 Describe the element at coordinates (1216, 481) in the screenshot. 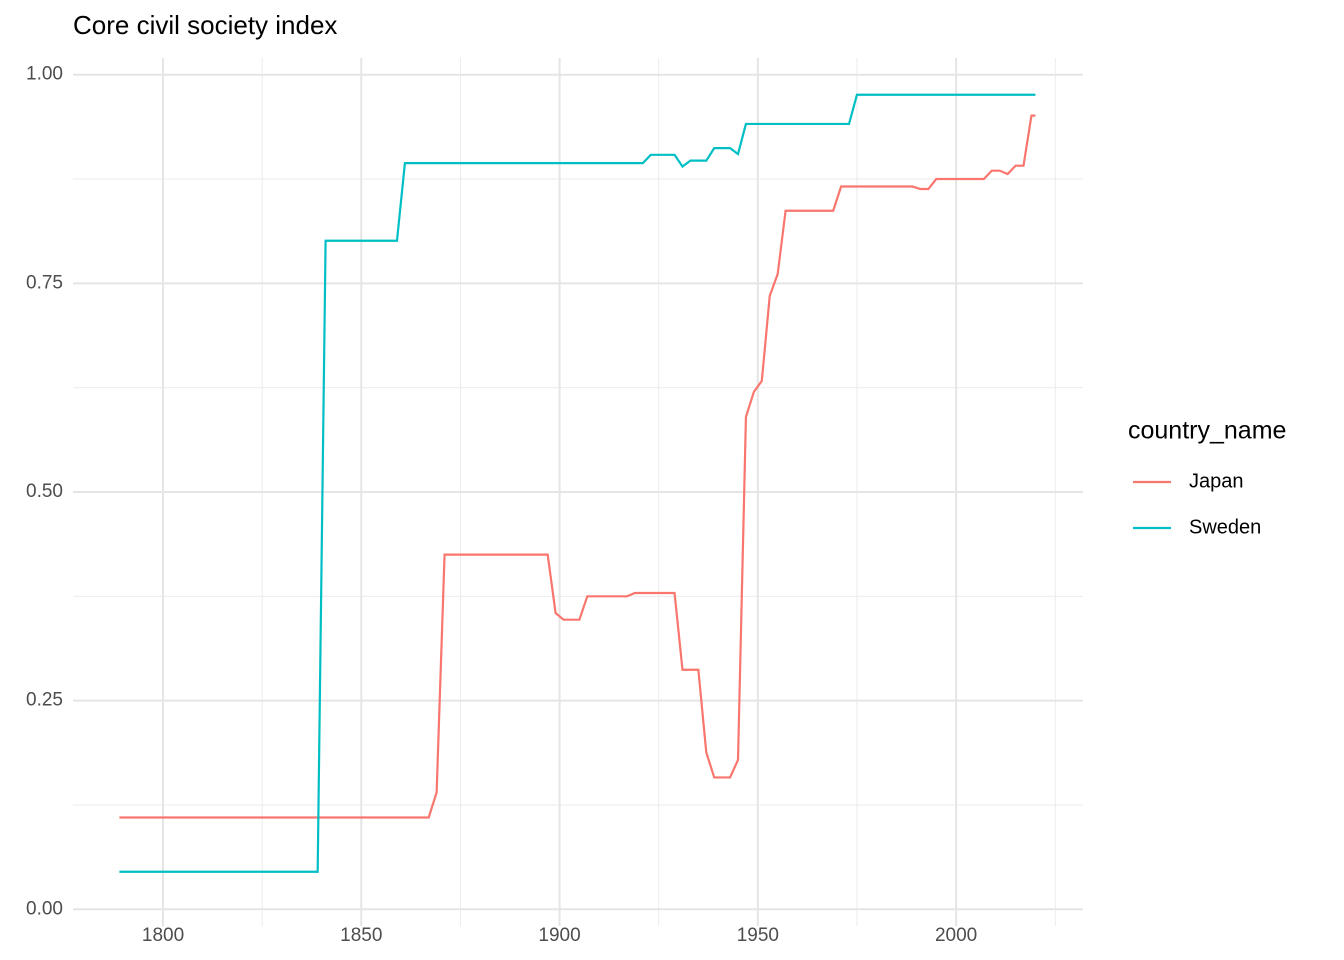

I see `legend-label: Japan` at that location.